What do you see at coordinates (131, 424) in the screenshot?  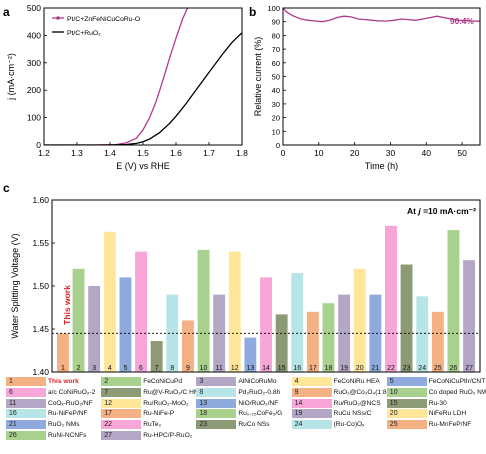 I see `panel-c-legend-item-22: 22 RuTe₂` at bounding box center [131, 424].